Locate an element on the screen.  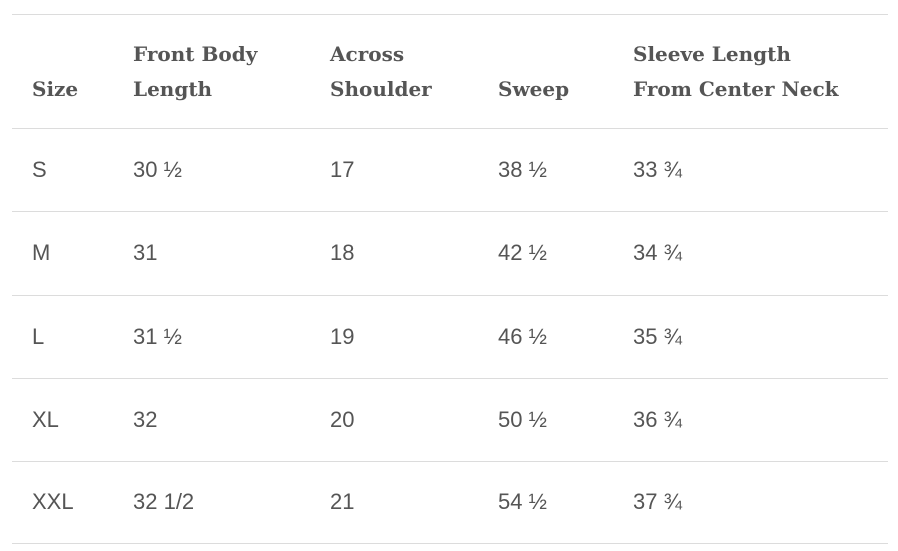
table-cell: 30 ½ is located at coordinates (157, 169).